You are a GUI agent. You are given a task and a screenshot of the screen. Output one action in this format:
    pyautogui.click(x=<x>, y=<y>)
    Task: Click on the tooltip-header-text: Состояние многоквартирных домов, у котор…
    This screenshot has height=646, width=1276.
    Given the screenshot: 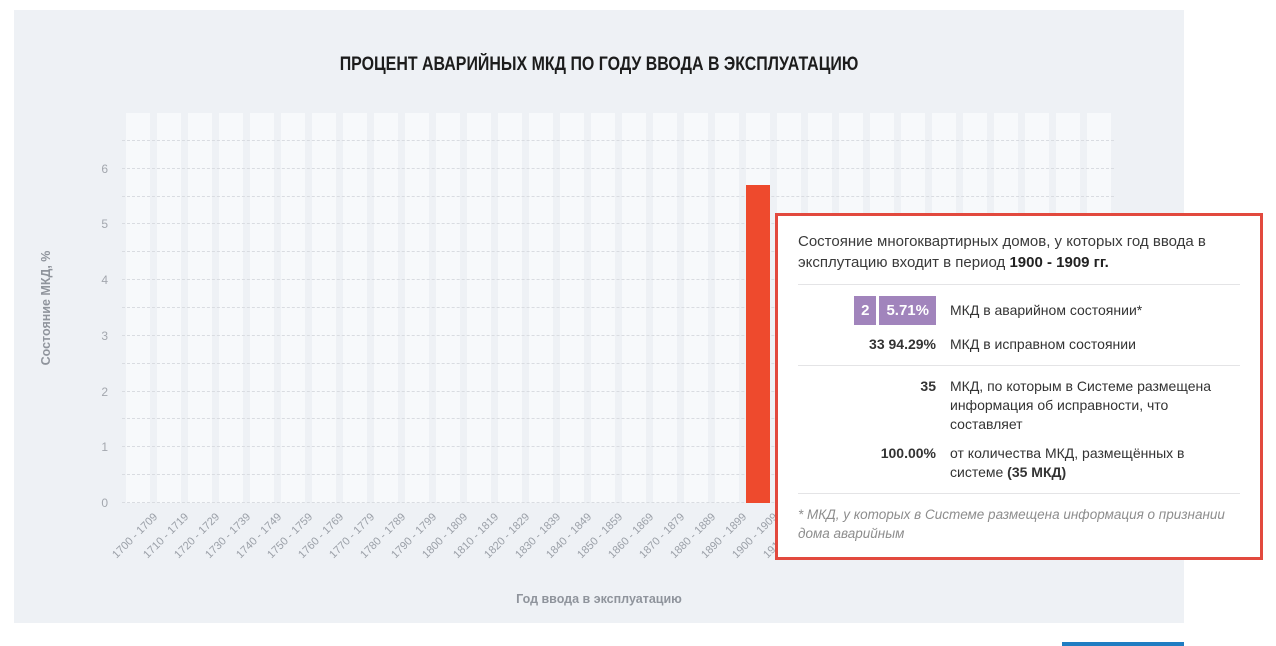 What is the action you would take?
    pyautogui.click(x=1002, y=252)
    